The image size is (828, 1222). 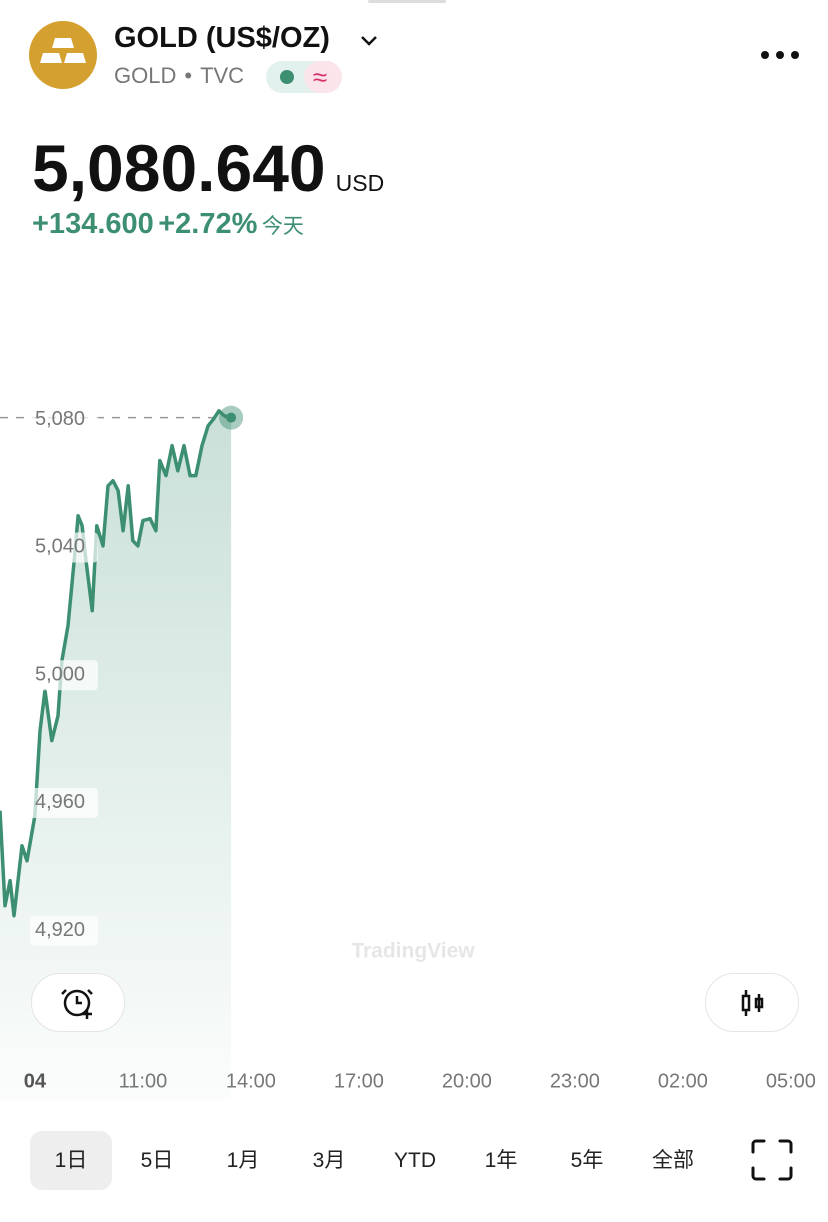 What do you see at coordinates (60, 930) in the screenshot?
I see `y-tick-label: 4,920` at bounding box center [60, 930].